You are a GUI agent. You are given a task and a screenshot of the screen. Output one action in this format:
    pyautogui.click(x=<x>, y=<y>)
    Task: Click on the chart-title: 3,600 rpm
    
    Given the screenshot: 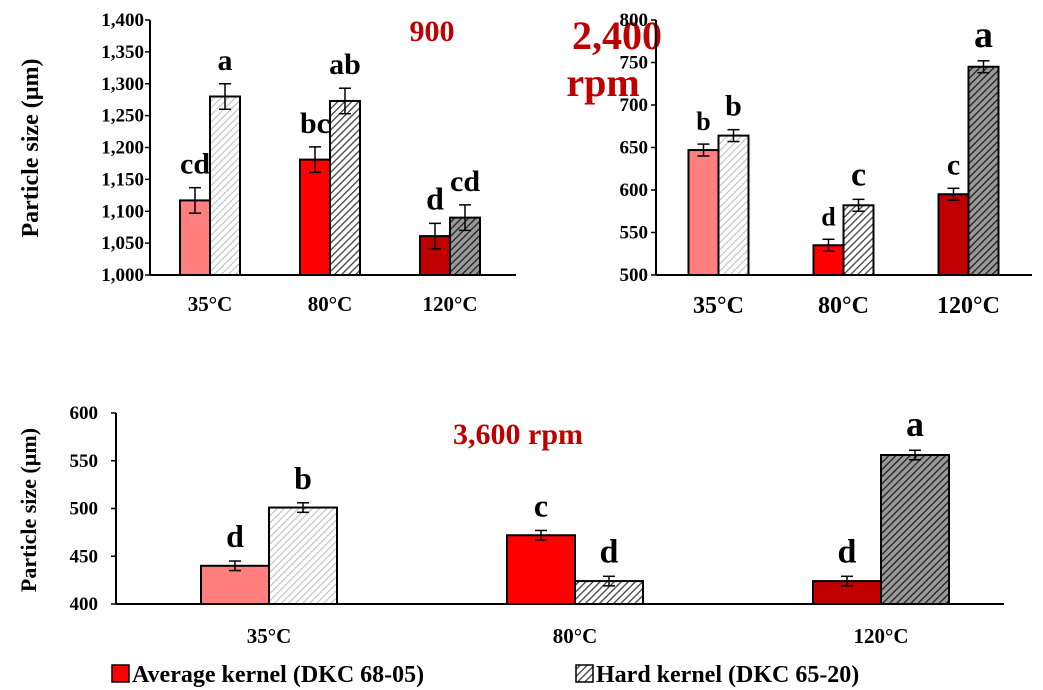 What is the action you would take?
    pyautogui.click(x=518, y=434)
    